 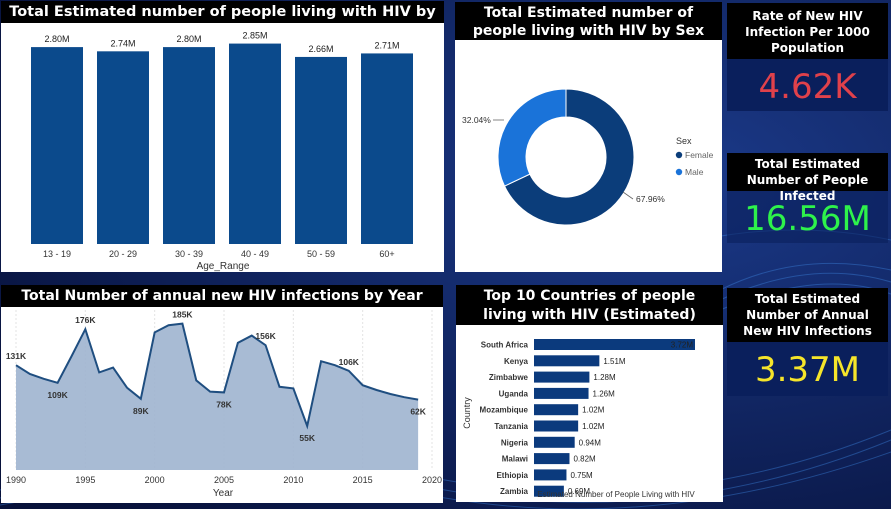 I want to click on country-bar-label: 1.26M, so click(x=604, y=393).